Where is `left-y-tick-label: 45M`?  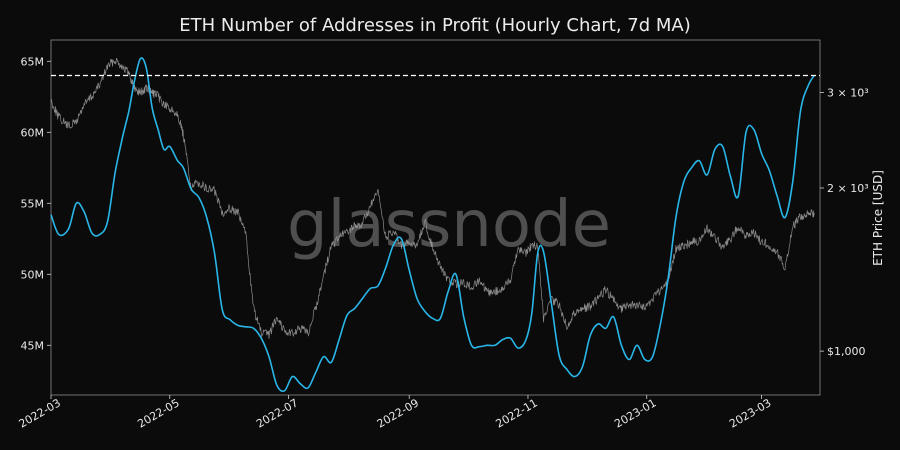 left-y-tick-label: 45M is located at coordinates (33, 345).